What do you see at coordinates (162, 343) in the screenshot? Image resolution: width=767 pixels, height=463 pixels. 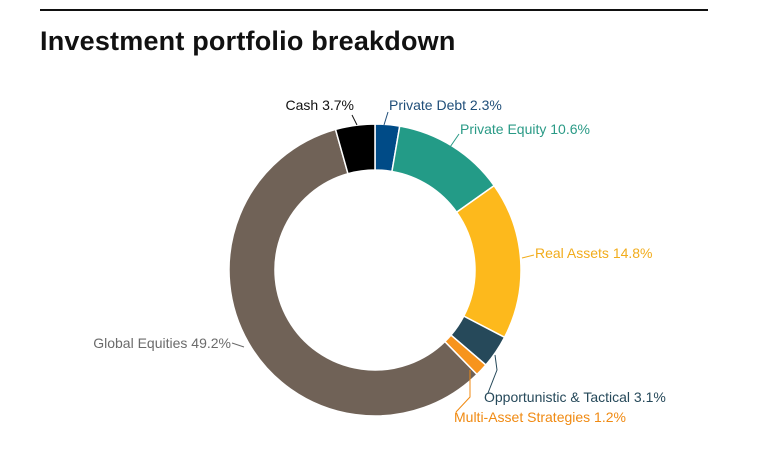 I see `label-global-equities: Global Equities 49.2%` at bounding box center [162, 343].